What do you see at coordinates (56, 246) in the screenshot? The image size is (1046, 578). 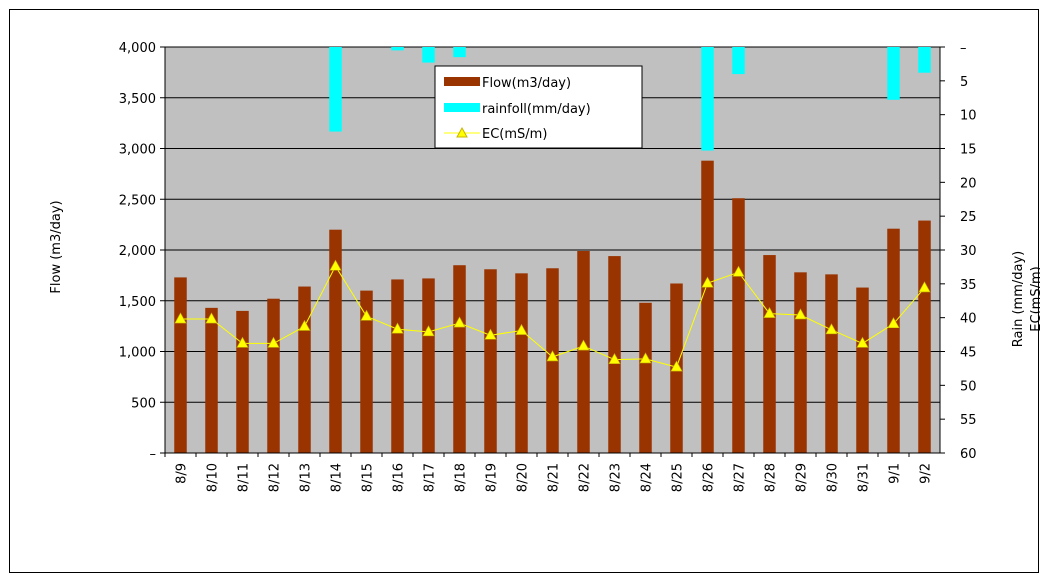 I see `left-axis-title: Flow (m3/day)` at bounding box center [56, 246].